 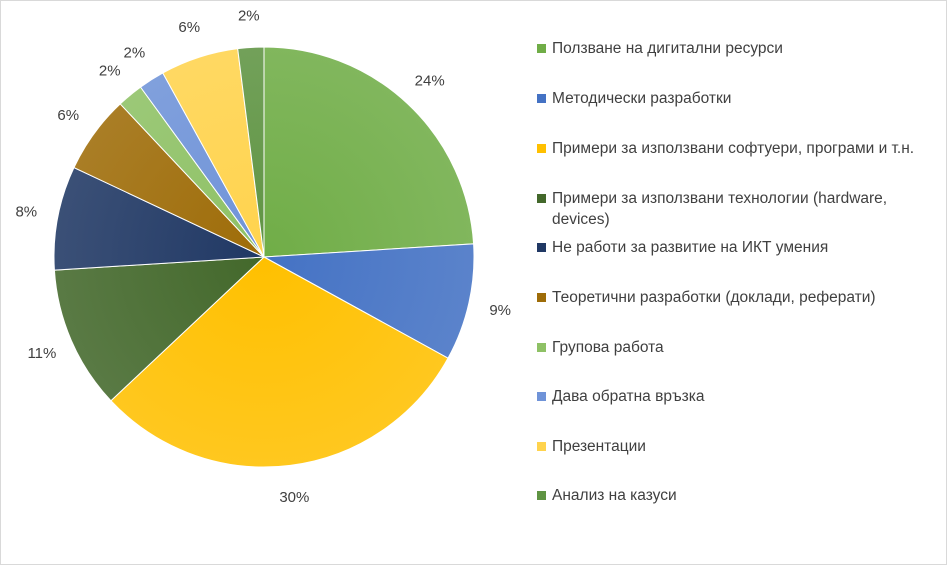 What do you see at coordinates (734, 98) in the screenshot?
I see `legend-item: Методически разработки` at bounding box center [734, 98].